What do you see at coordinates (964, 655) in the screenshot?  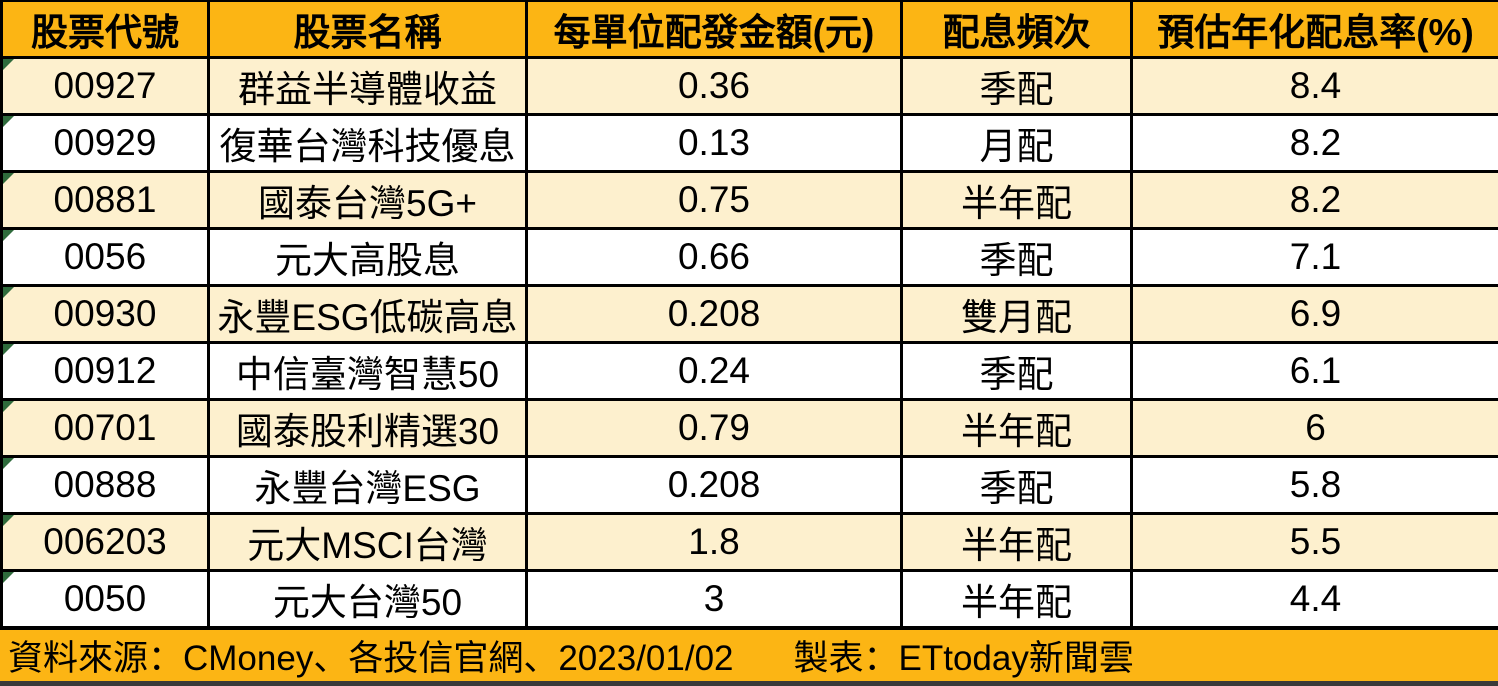 I see `footer-credit-text: 製表：ETtoday新聞雲` at bounding box center [964, 655].